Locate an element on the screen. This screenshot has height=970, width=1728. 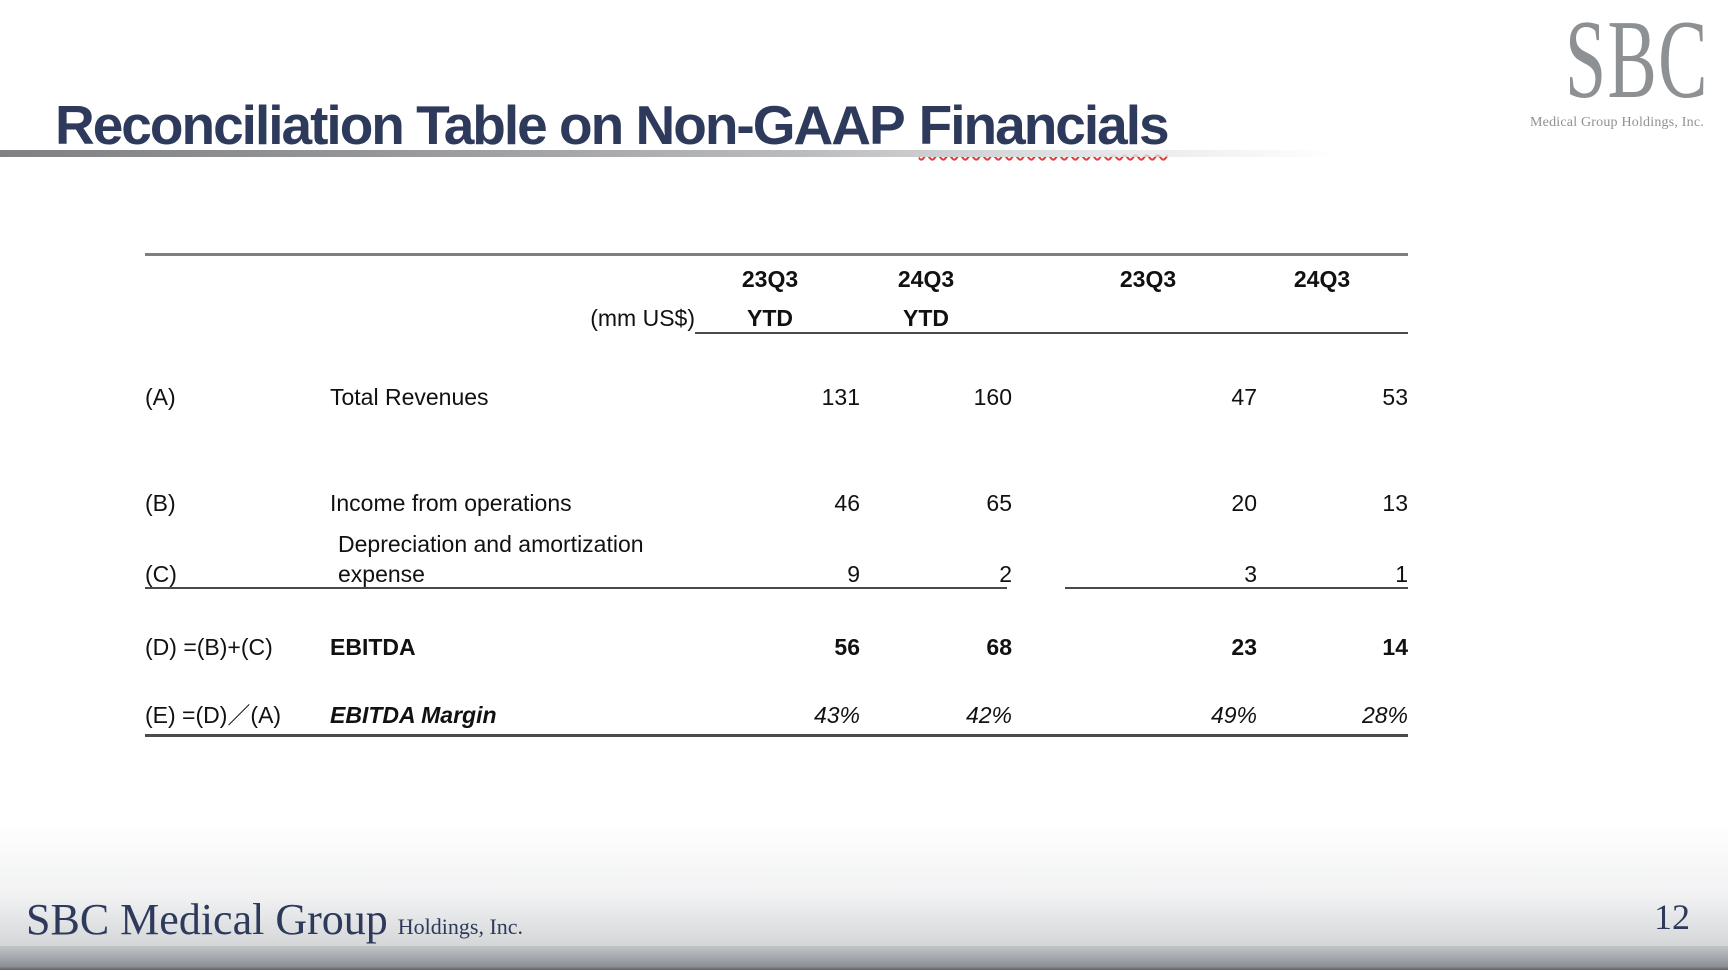
footer-gradient is located at coordinates (864, 883).